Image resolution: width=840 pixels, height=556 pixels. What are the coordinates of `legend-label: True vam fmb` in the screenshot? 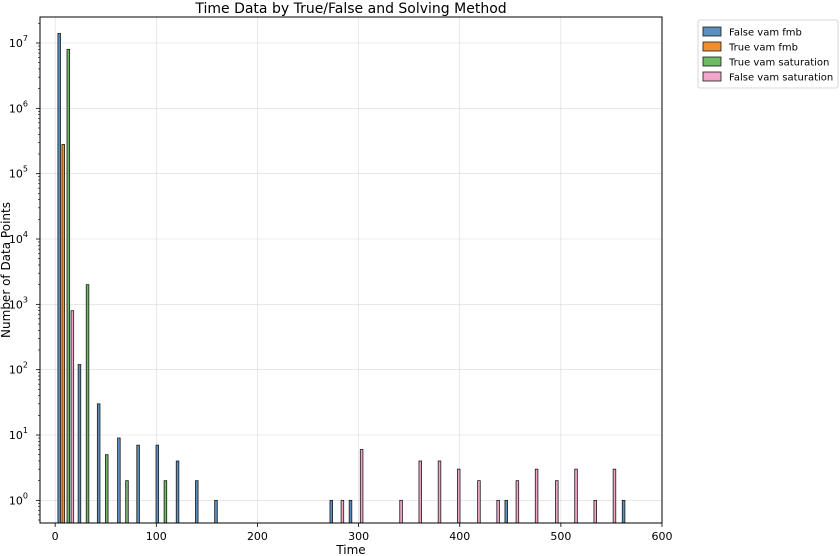 It's located at (763, 48).